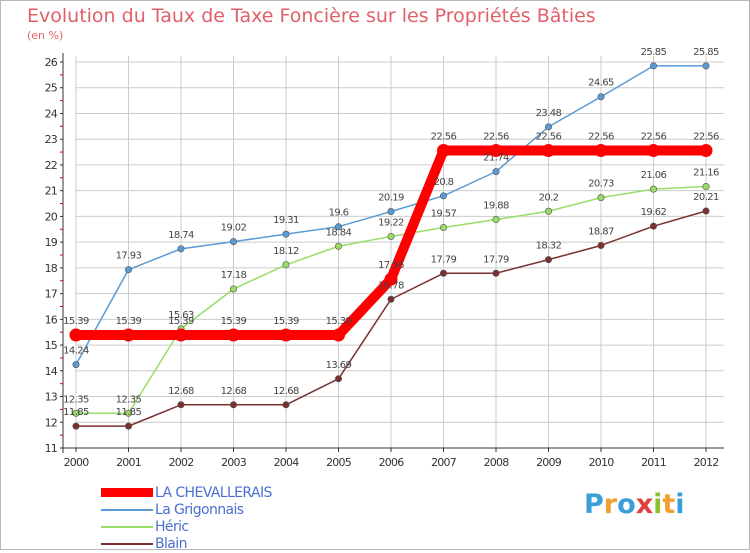 The image size is (750, 553). I want to click on y-tick-label: 13, so click(51, 397).